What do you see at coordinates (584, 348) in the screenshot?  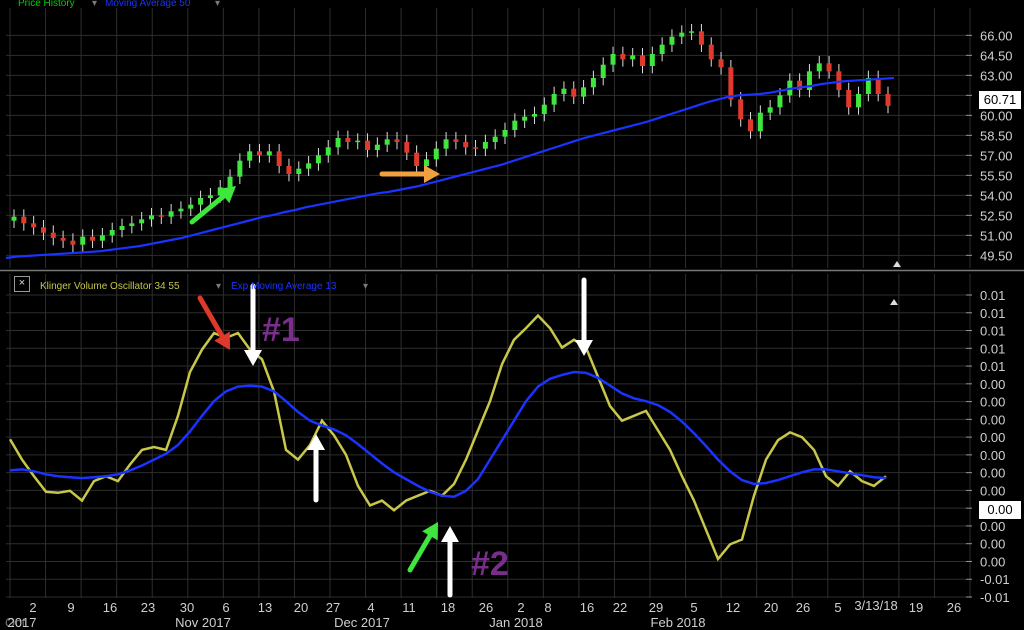 I see `white-down-arrow-icon-2-head` at bounding box center [584, 348].